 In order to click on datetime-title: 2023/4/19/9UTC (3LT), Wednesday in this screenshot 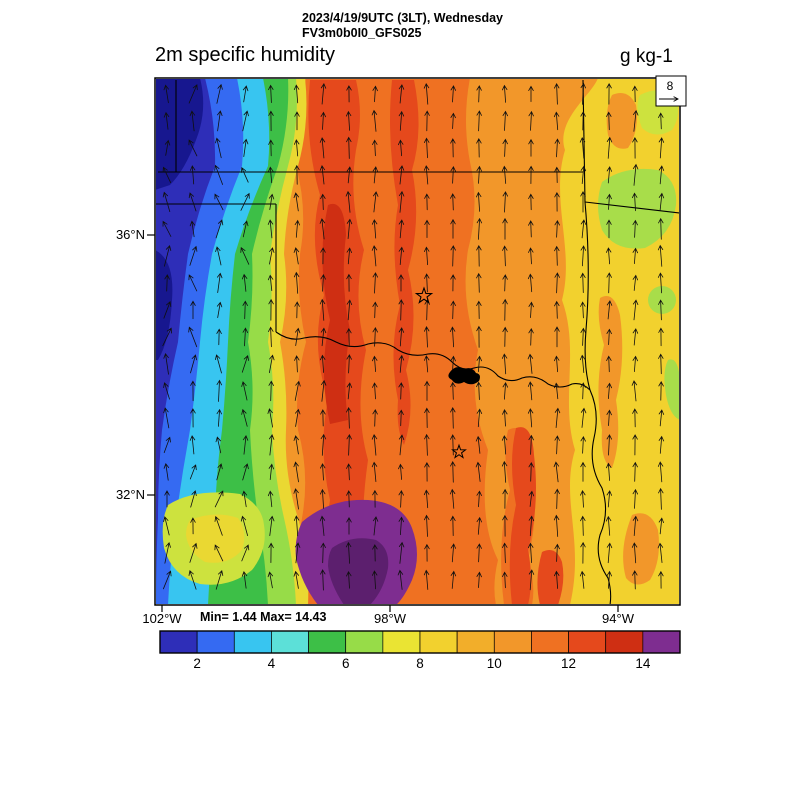, I will do `click(403, 18)`.